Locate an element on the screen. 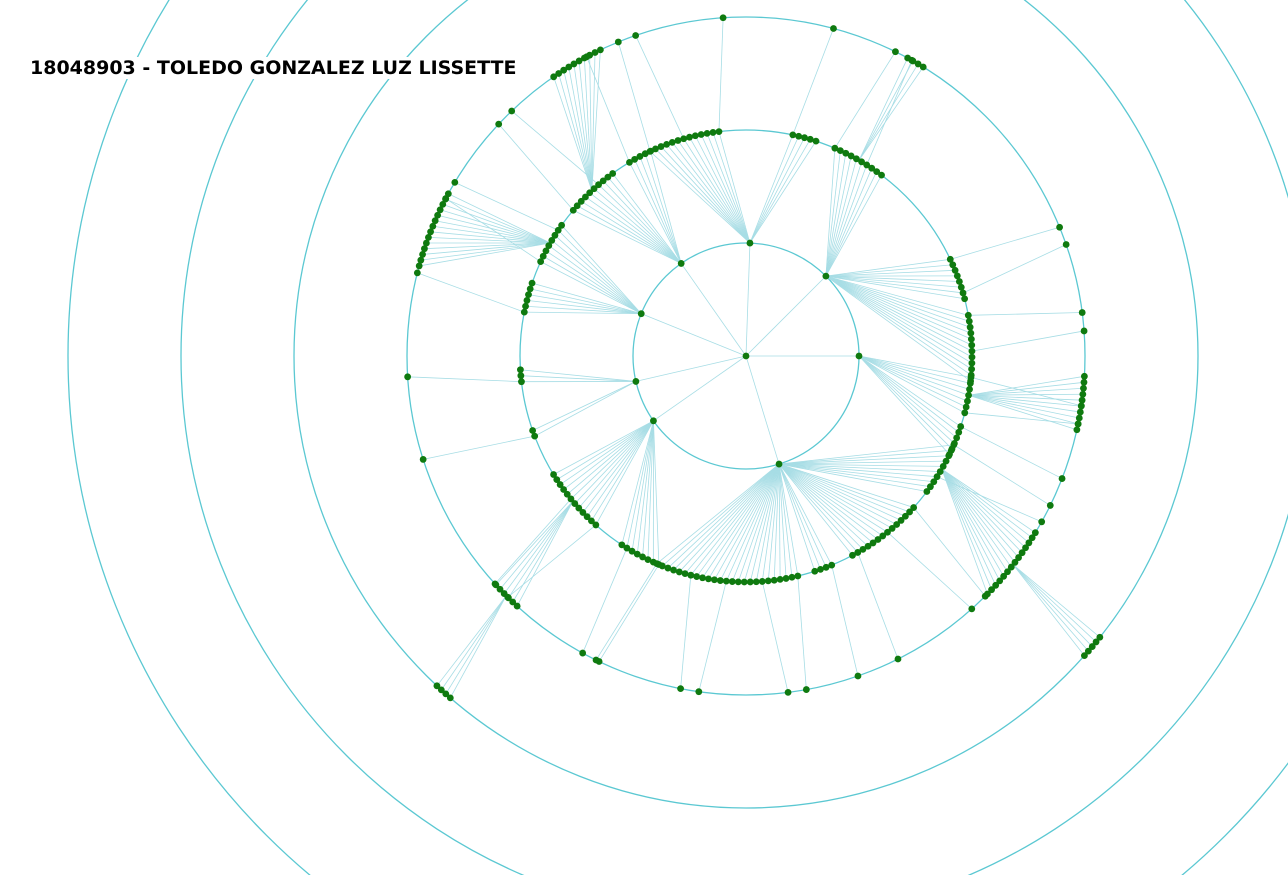 This screenshot has height=875, width=1288. tree-root-node is located at coordinates (746, 356).